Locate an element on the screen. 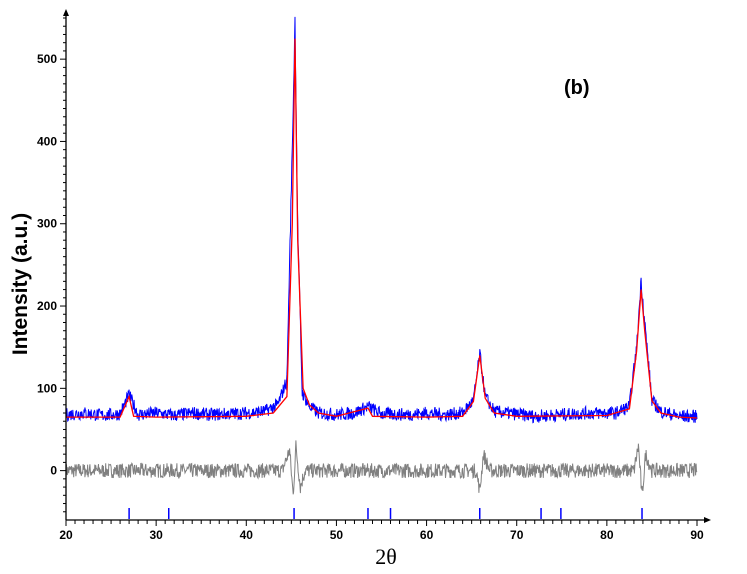 This screenshot has height=574, width=747. y-tick-label: 300 is located at coordinates (47, 224).